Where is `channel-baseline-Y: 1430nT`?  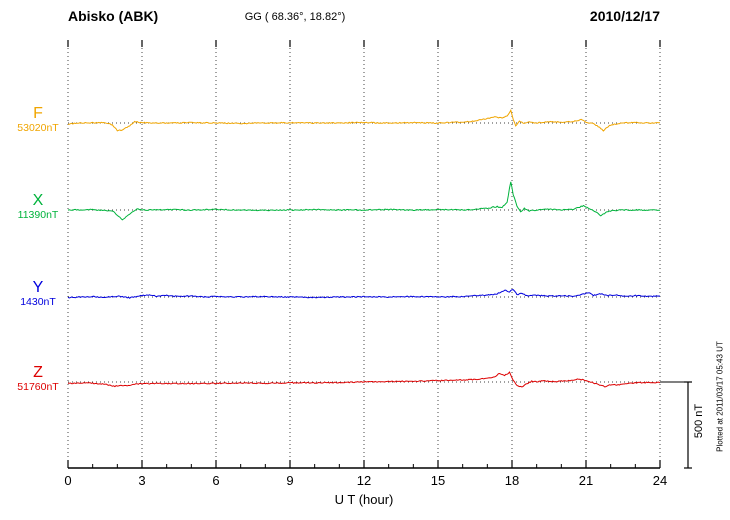
channel-baseline-Y: 1430nT is located at coordinates (38, 302).